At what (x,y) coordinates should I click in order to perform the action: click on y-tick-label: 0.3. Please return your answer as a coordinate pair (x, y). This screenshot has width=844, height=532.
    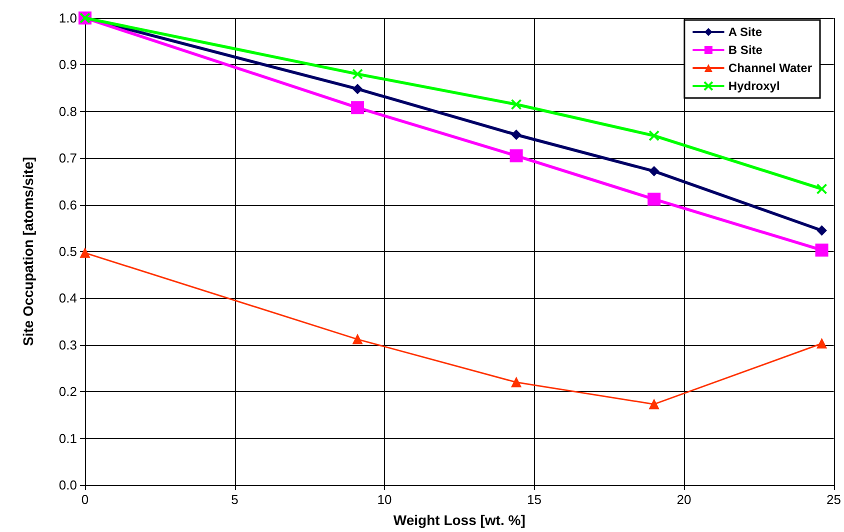
    Looking at the image, I should click on (67, 344).